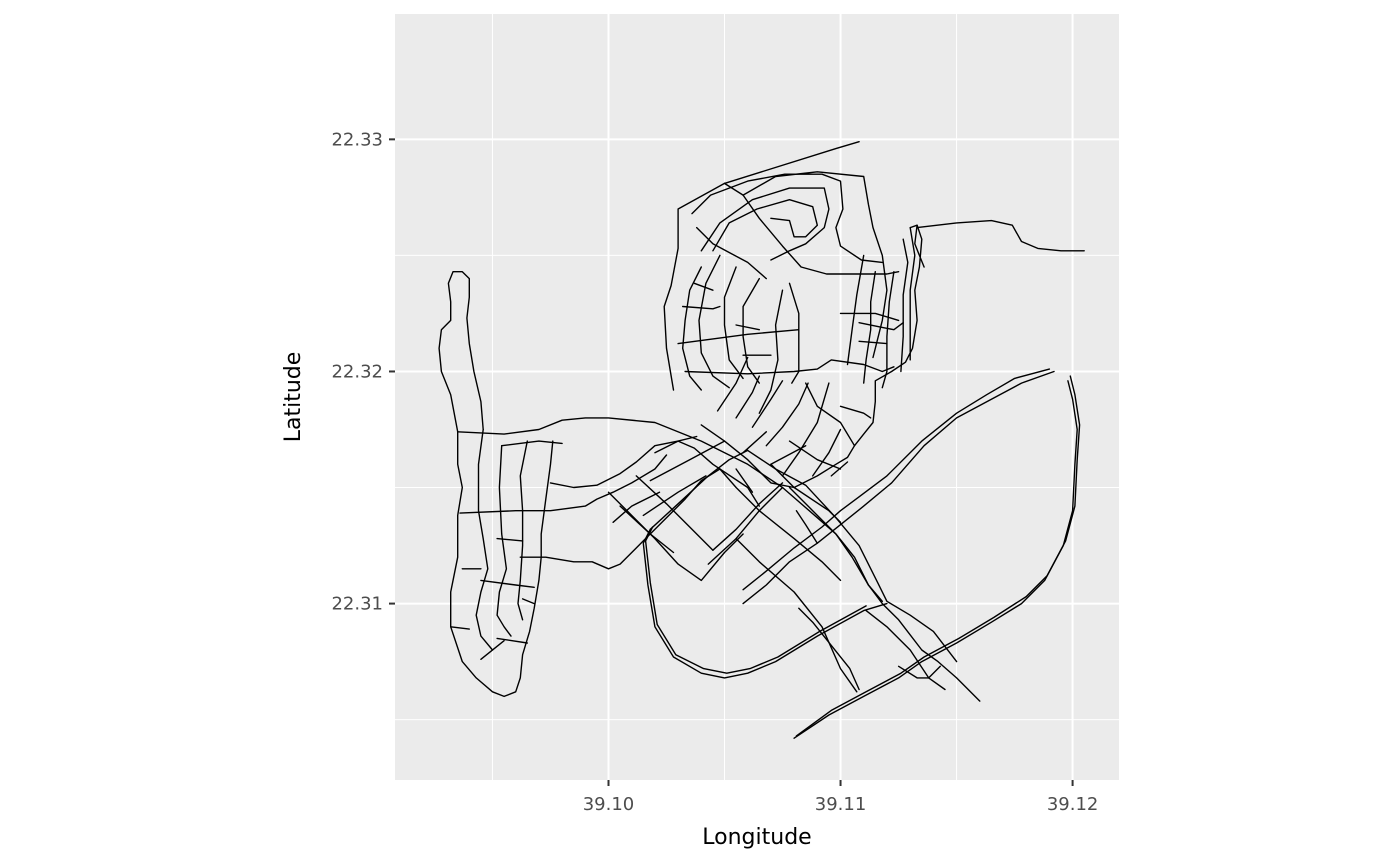  I want to click on x-axis-title: Longitude, so click(756, 837).